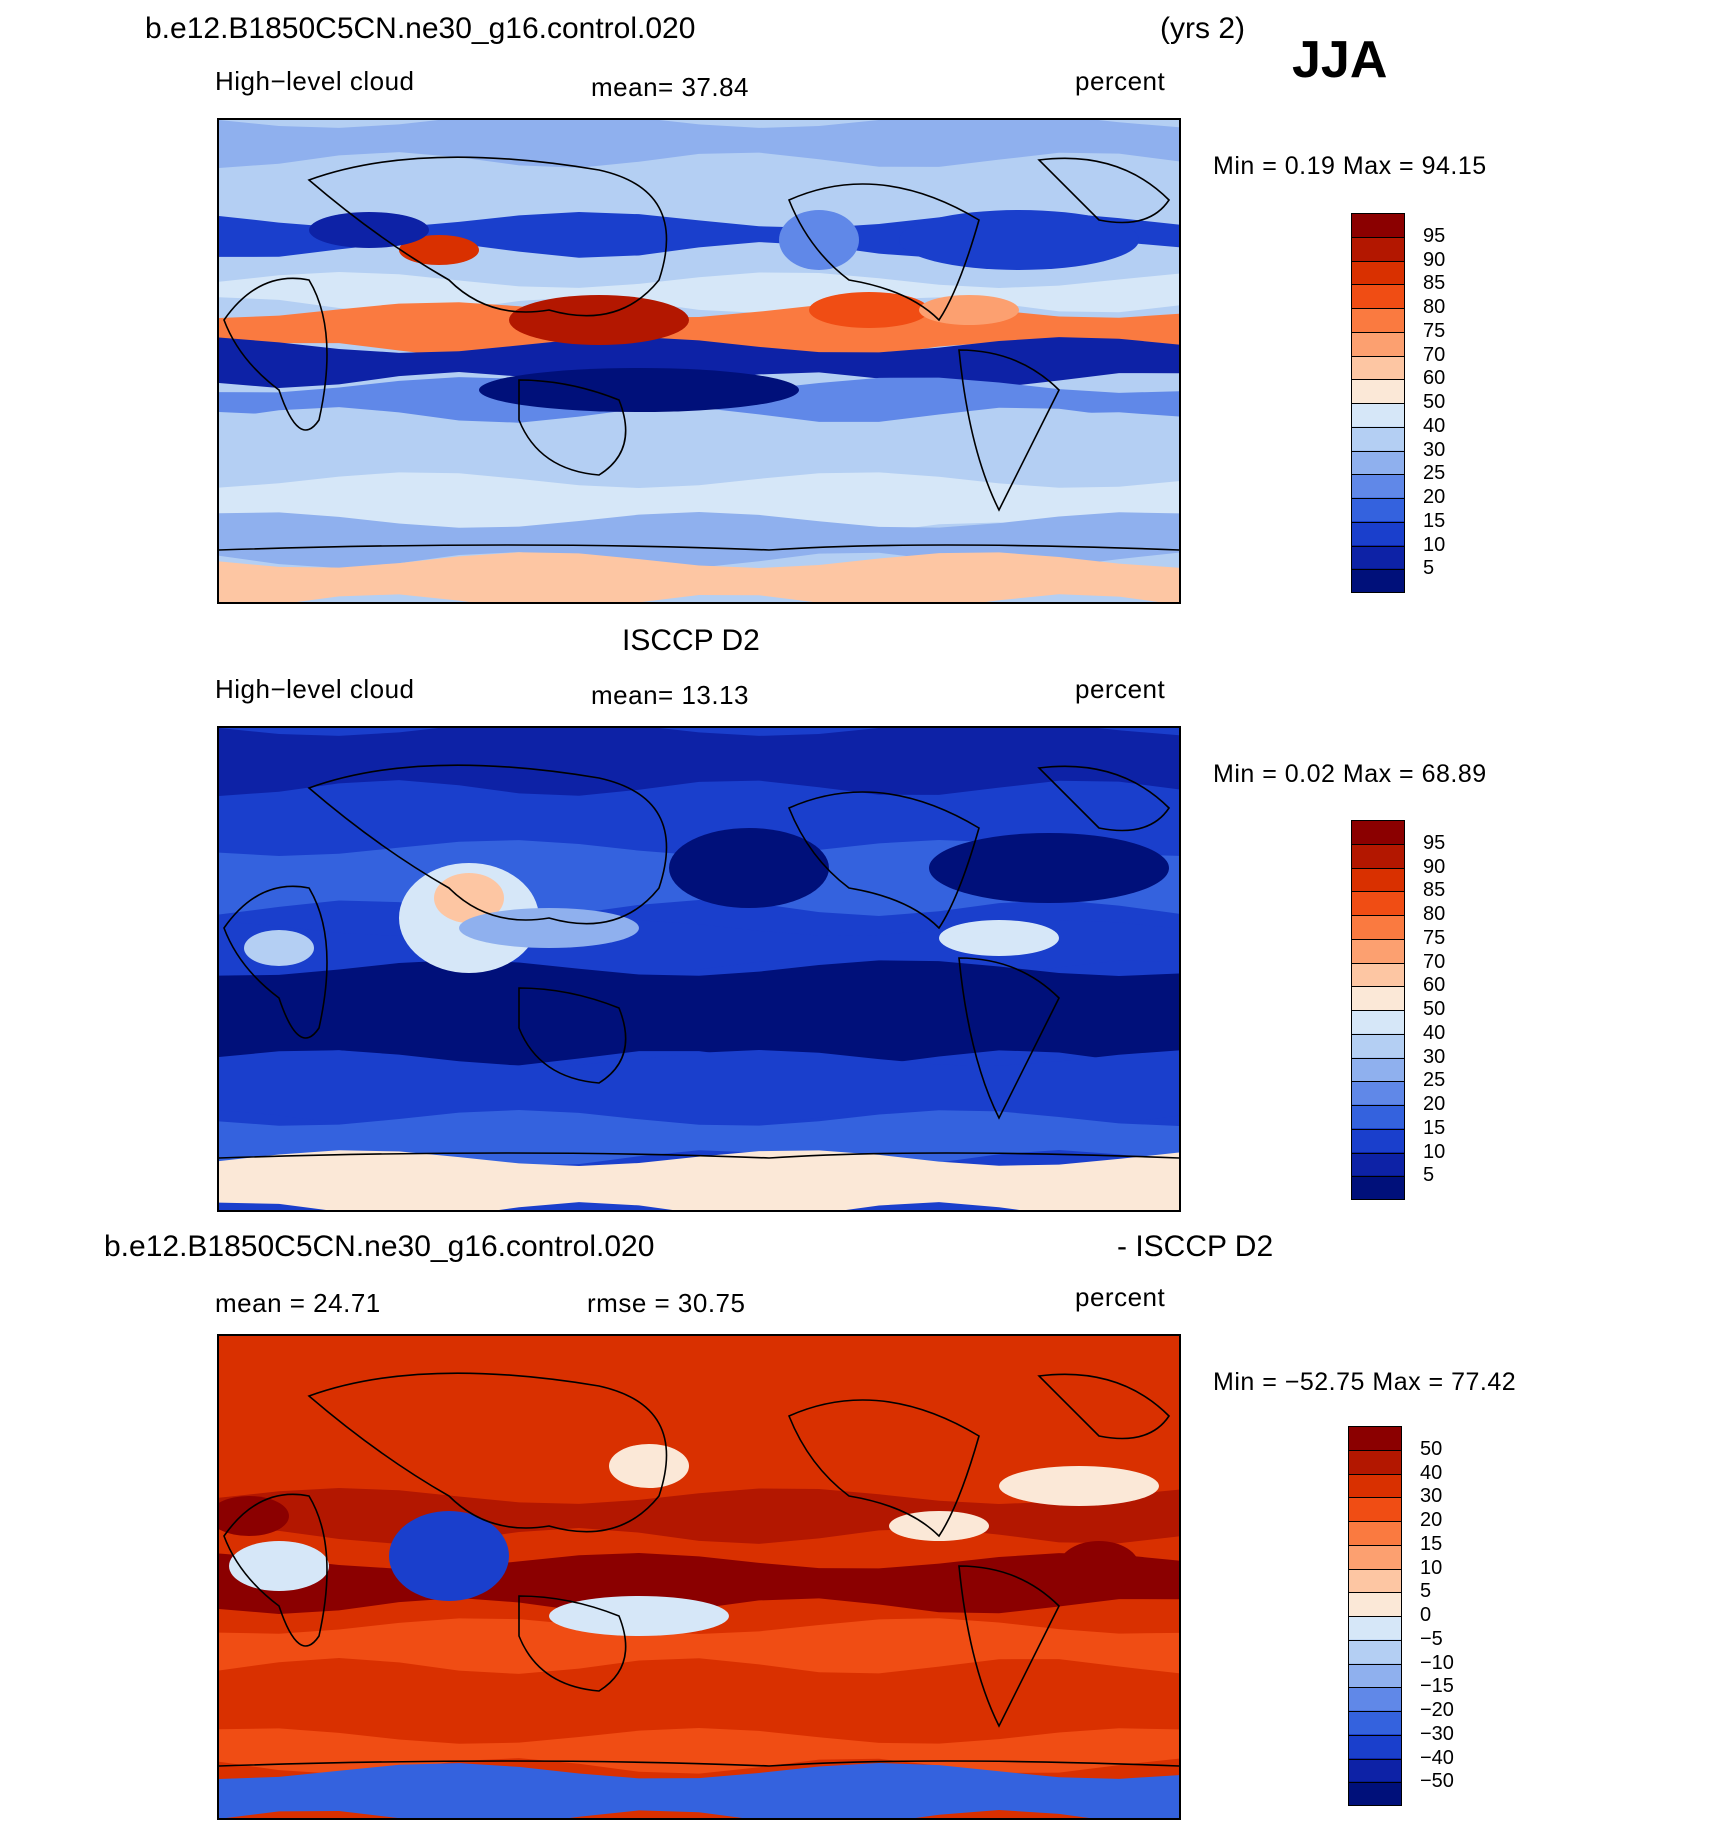 This screenshot has width=1710, height=1831. Describe the element at coordinates (699, 1577) in the screenshot. I see `panel3-contour-map` at that location.